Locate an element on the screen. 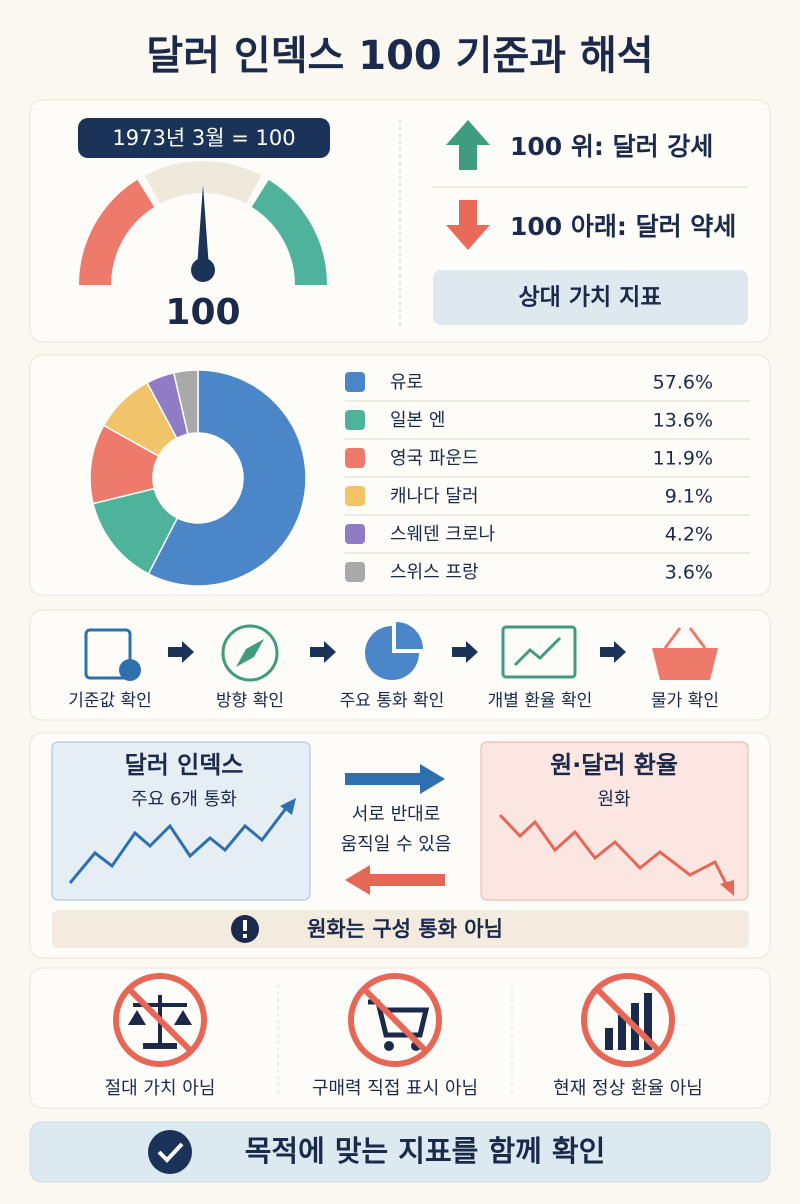 The height and width of the screenshot is (1204, 800). gauge is located at coordinates (203, 223).